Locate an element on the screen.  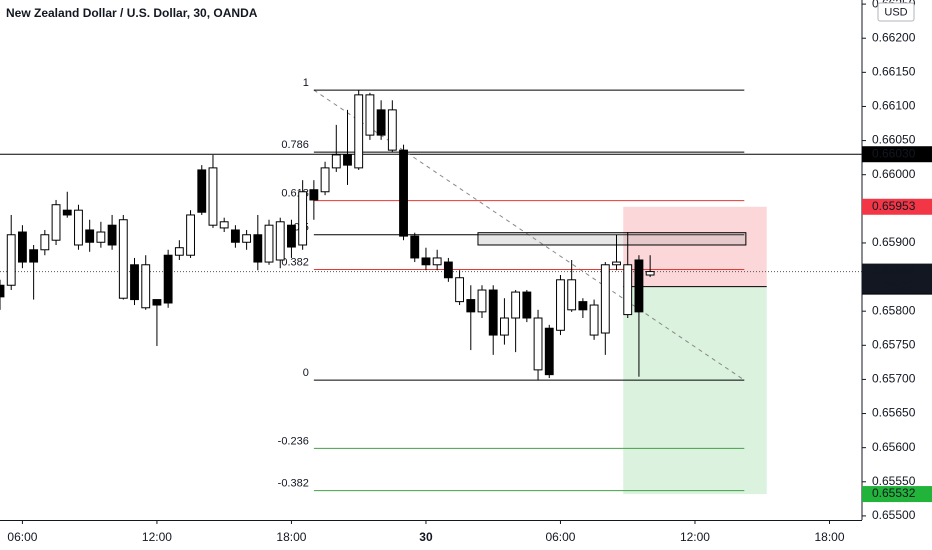
currency-box is located at coordinates (896, 12).